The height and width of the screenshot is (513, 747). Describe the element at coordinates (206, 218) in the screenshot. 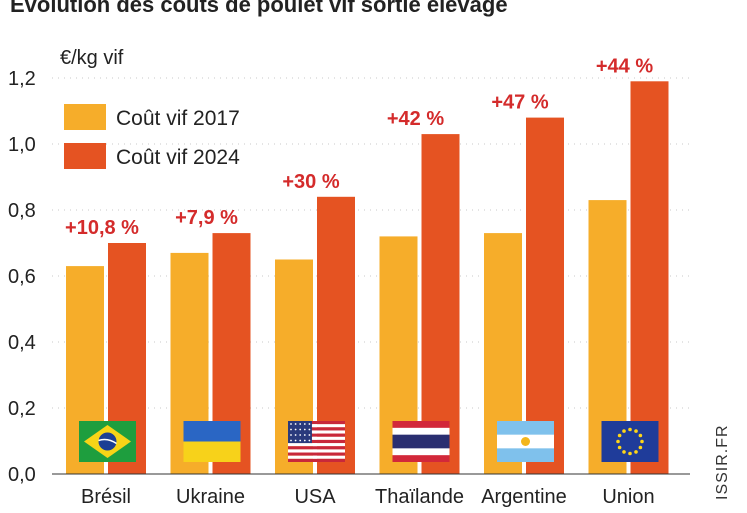

I see `data-label: +7,9 %` at that location.